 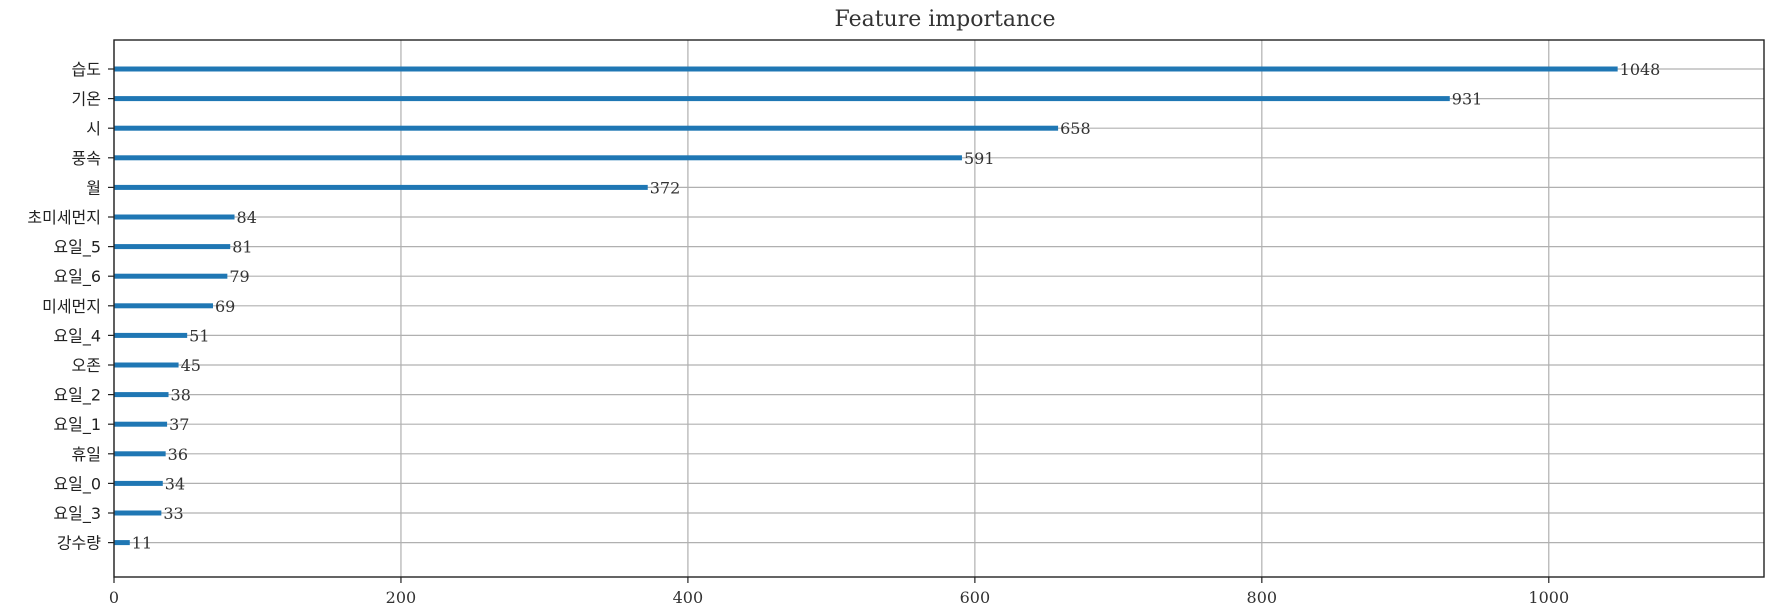 What do you see at coordinates (79, 543) in the screenshot?
I see `category-label: 강수량` at bounding box center [79, 543].